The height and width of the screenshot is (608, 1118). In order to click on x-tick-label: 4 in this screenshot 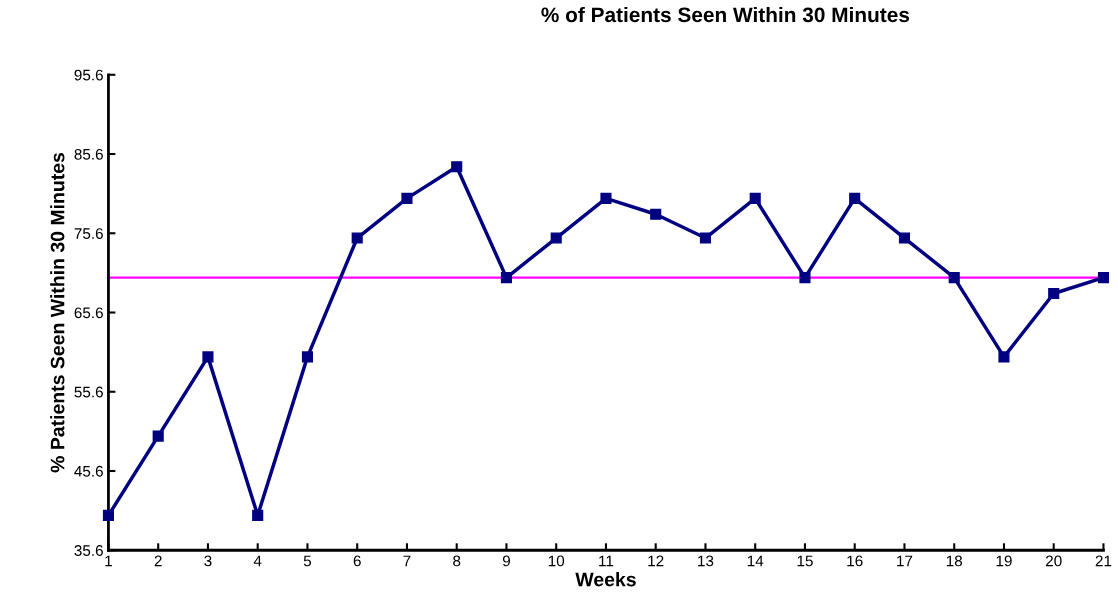, I will do `click(257, 561)`.